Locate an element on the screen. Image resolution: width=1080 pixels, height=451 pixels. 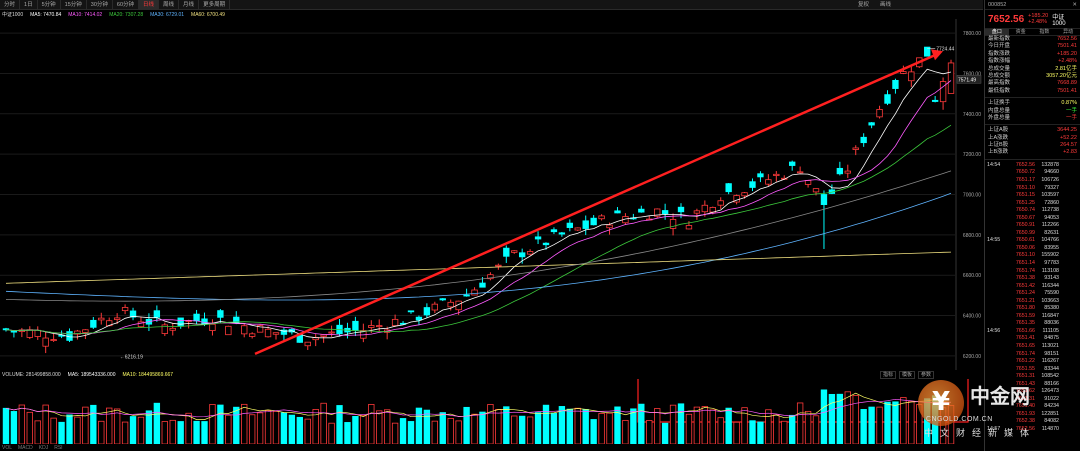
sidebar-tab-1: 资金 is located at coordinates (1020, 32).